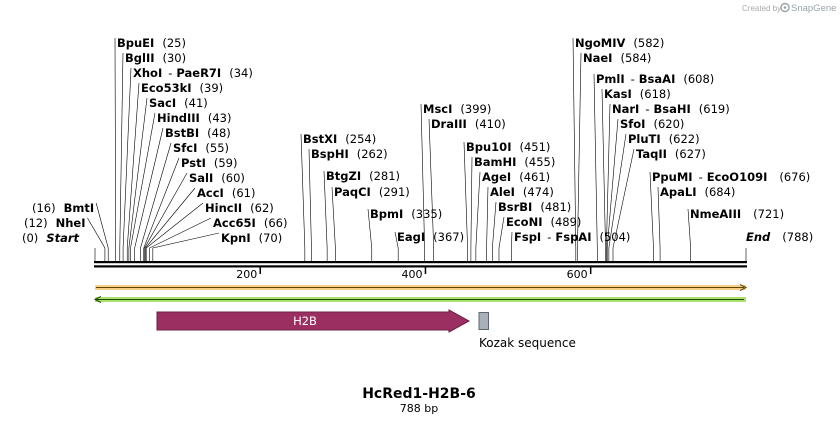  I want to click on feature-h2b: H2B, so click(313, 321).